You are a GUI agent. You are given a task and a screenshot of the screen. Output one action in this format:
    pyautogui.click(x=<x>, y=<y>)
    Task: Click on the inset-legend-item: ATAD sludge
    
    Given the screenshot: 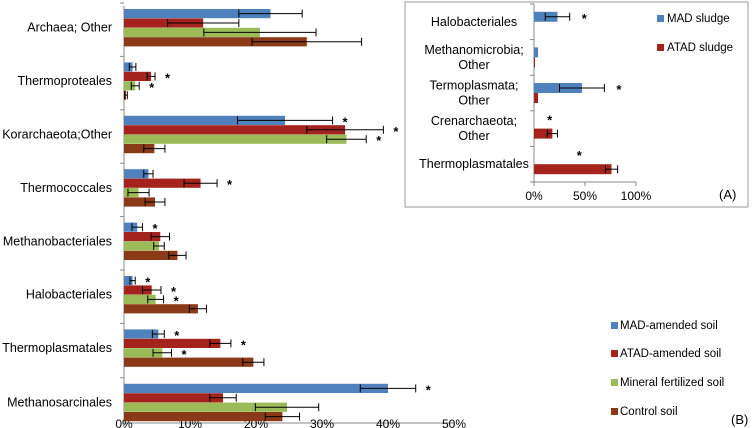 What is the action you would take?
    pyautogui.click(x=695, y=48)
    